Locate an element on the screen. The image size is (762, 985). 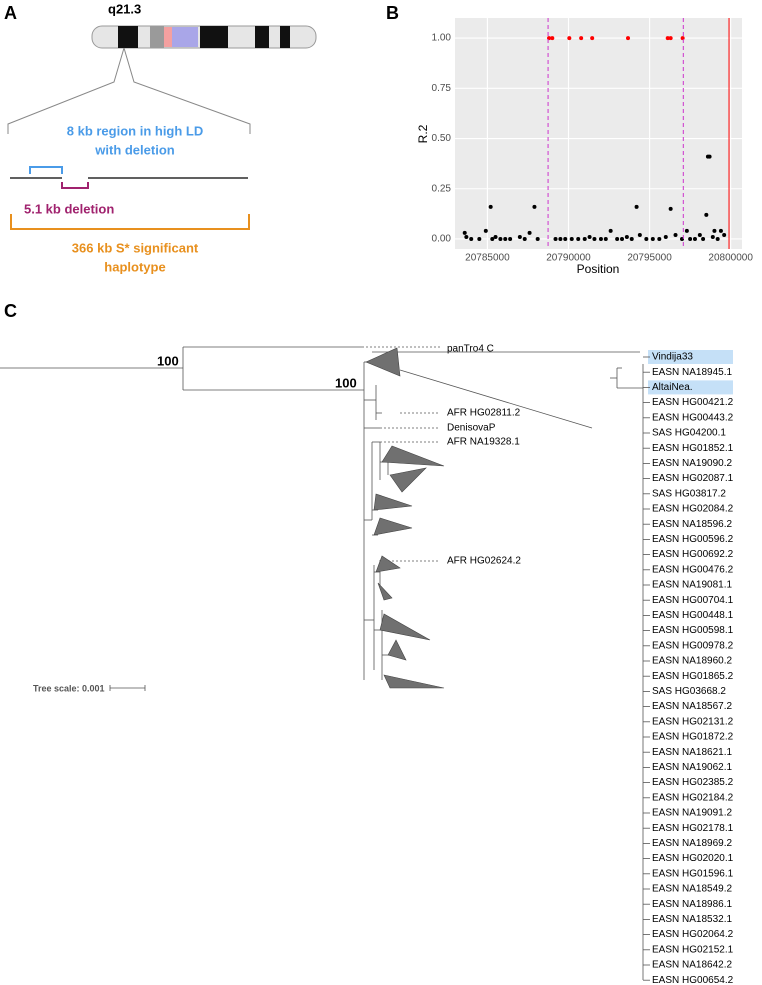
leaf-label: EASN NA18567.2 is located at coordinates (692, 706).